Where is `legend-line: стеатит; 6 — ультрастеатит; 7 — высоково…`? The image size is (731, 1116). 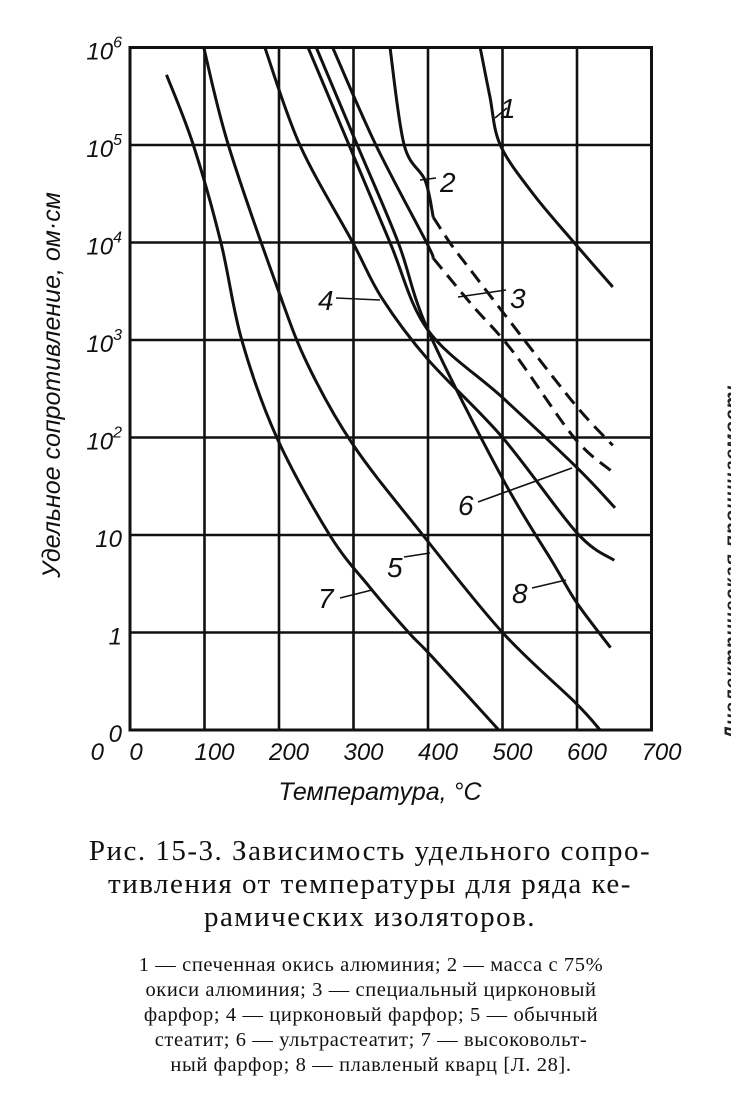
legend-line: стеатит; 6 — ультрастеатит; 7 — высоково… is located at coordinates (371, 1040).